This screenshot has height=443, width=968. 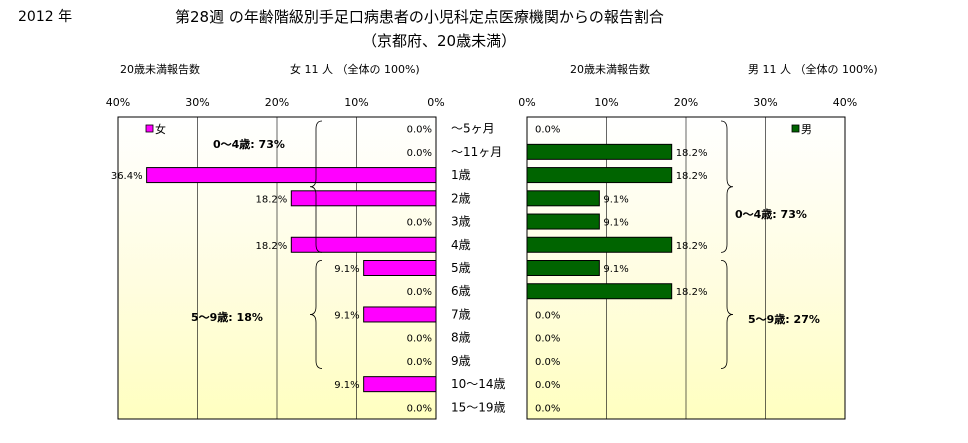 What do you see at coordinates (118, 102) in the screenshot?
I see `female-tick-label: 40%` at bounding box center [118, 102].